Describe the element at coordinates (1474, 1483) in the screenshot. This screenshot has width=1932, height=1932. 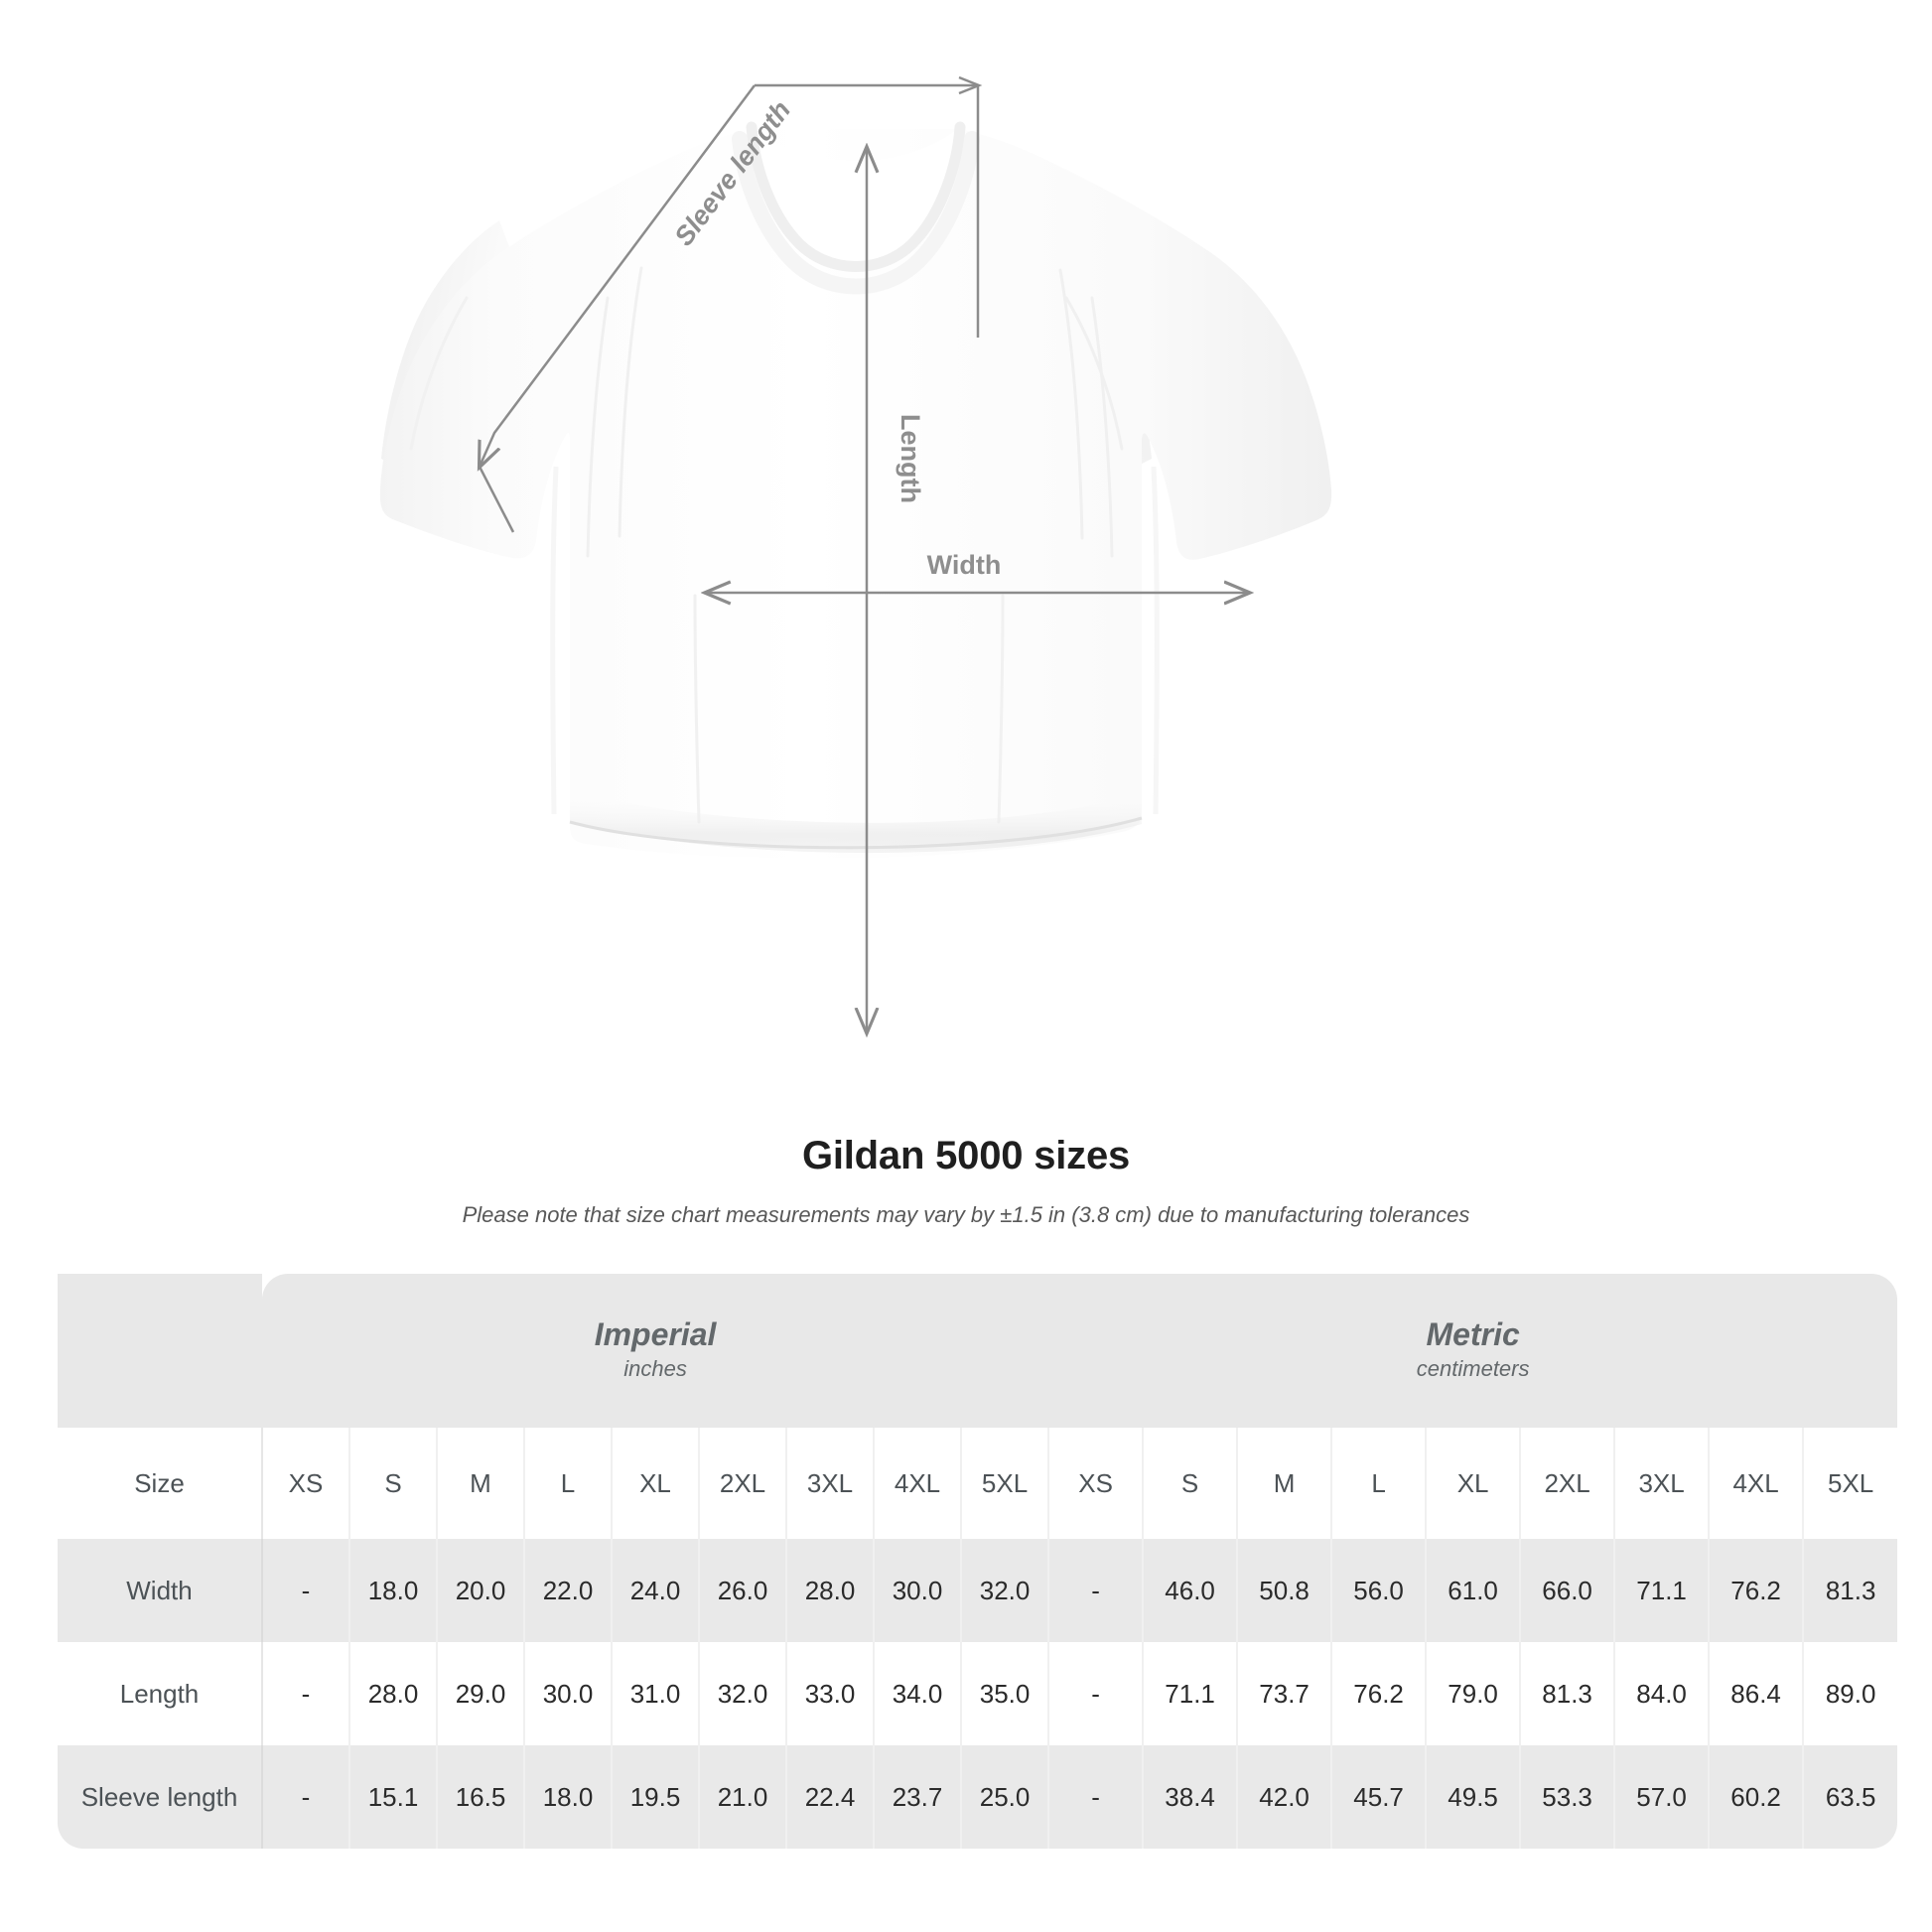
I see `size-header-metric-xl: XL` at that location.